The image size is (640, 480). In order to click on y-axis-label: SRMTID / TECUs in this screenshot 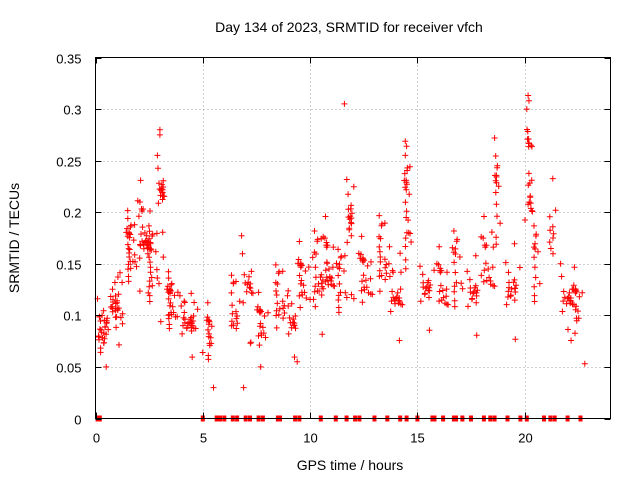, I will do `click(14, 238)`.